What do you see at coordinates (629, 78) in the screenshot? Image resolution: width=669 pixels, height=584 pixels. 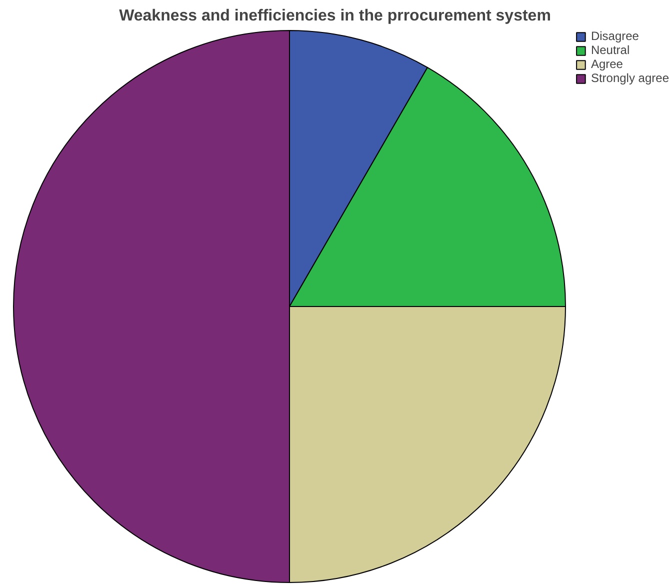 I see `legend-label: Strongly agree` at bounding box center [629, 78].